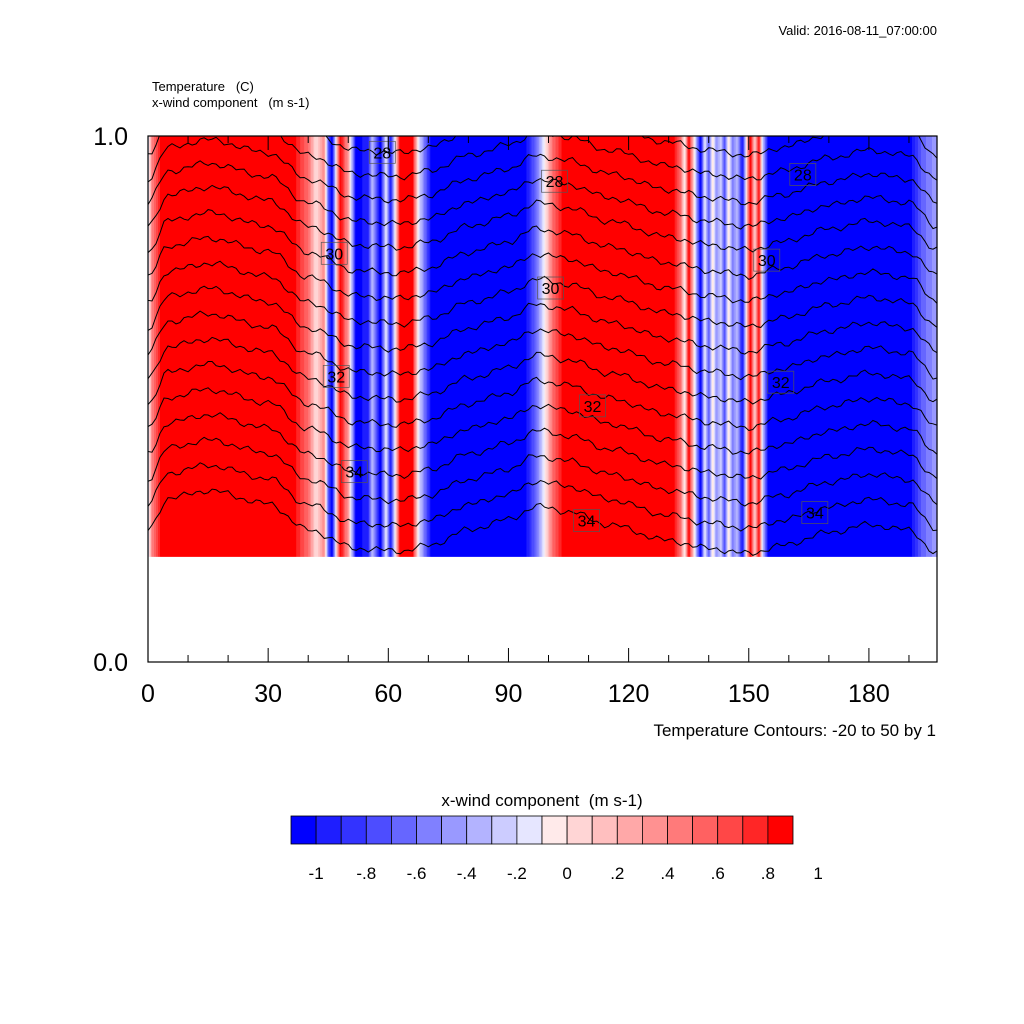 This screenshot has height=1024, width=1024. I want to click on x-tick-label: 30, so click(268, 694).